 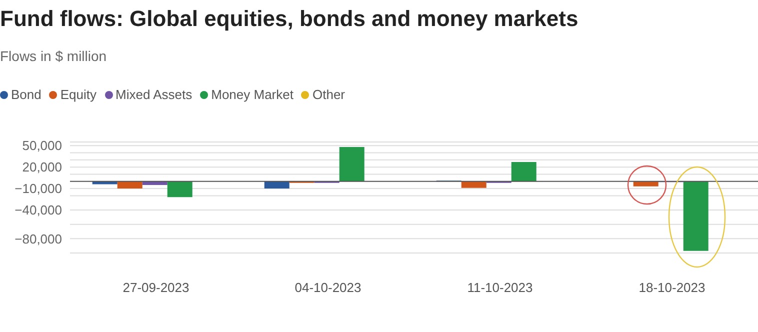 What do you see at coordinates (156, 288) in the screenshot?
I see `x-tick-label: 27-09-2023` at bounding box center [156, 288].